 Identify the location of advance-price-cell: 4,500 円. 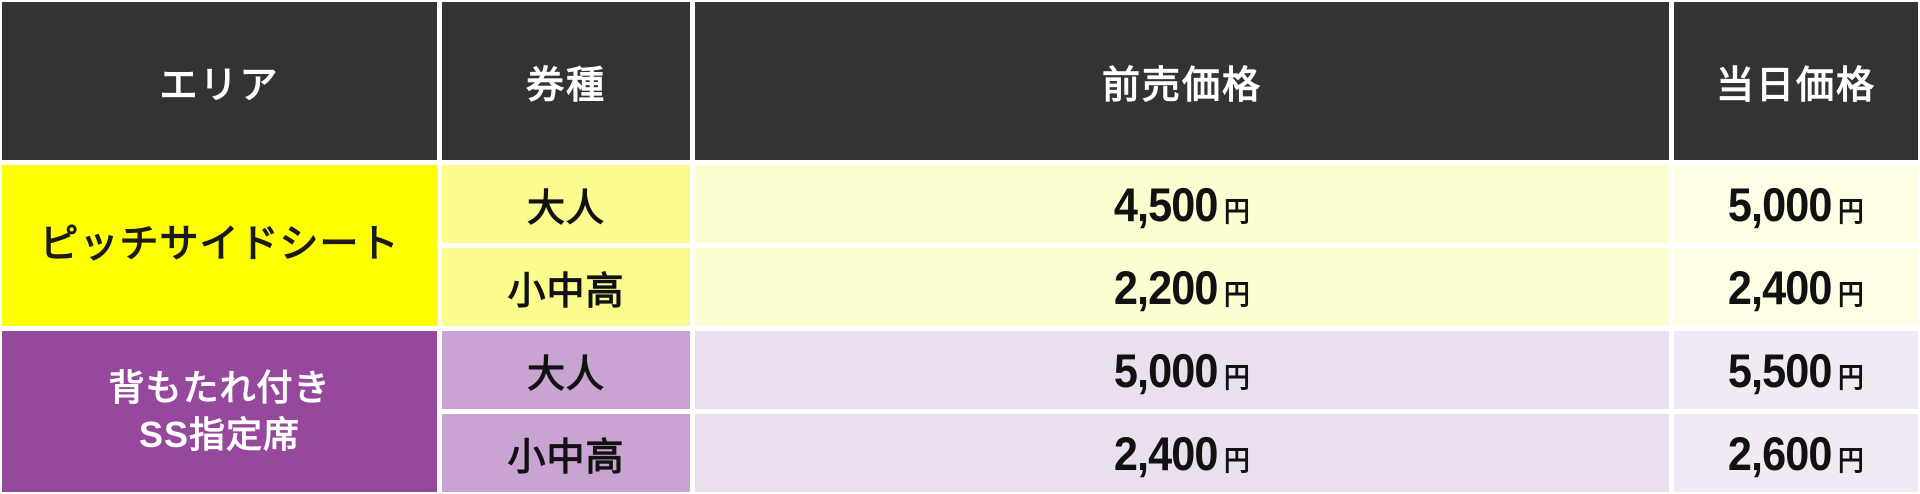
(1182, 204).